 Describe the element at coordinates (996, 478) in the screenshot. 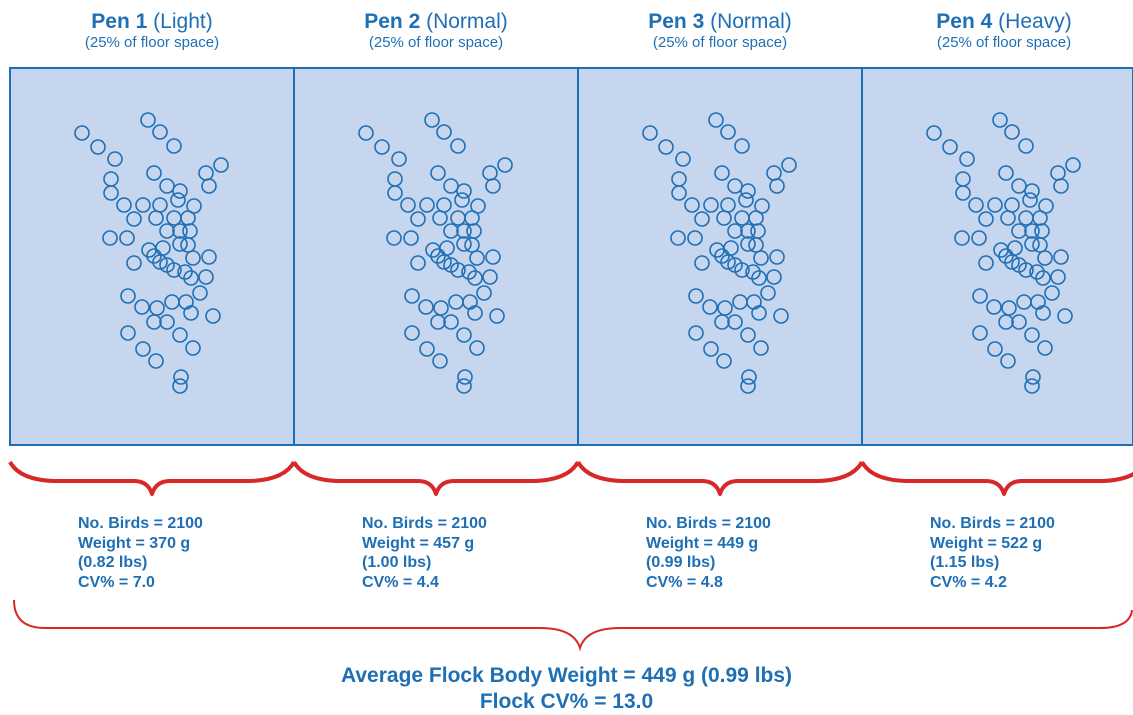

I see `pen-4-brace` at that location.